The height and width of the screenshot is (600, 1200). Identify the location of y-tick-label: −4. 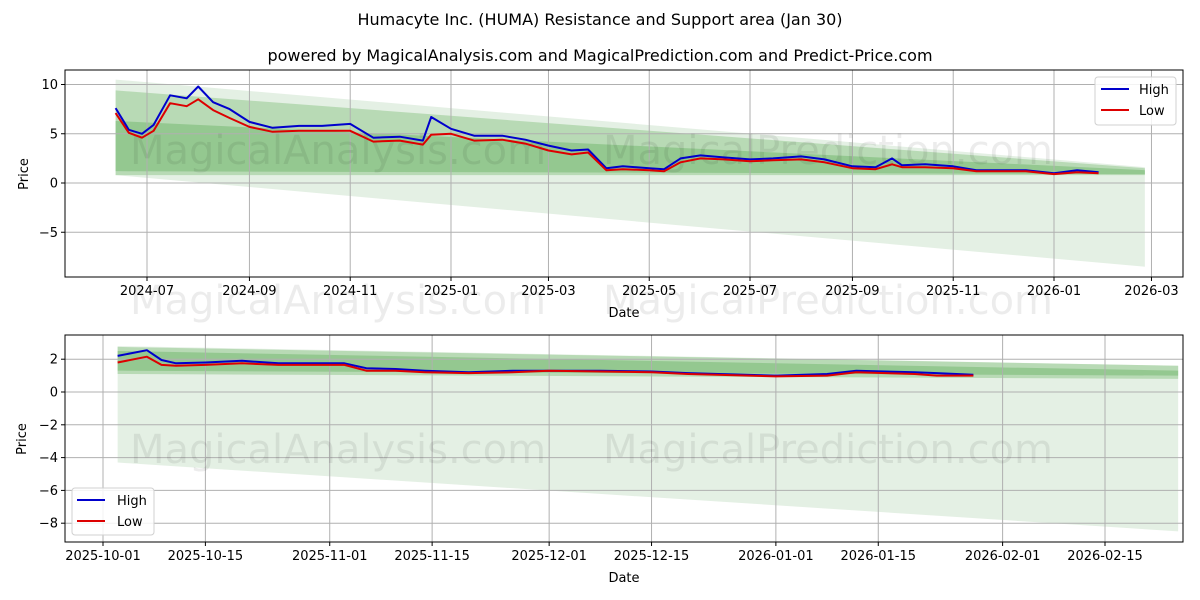
(48, 458).